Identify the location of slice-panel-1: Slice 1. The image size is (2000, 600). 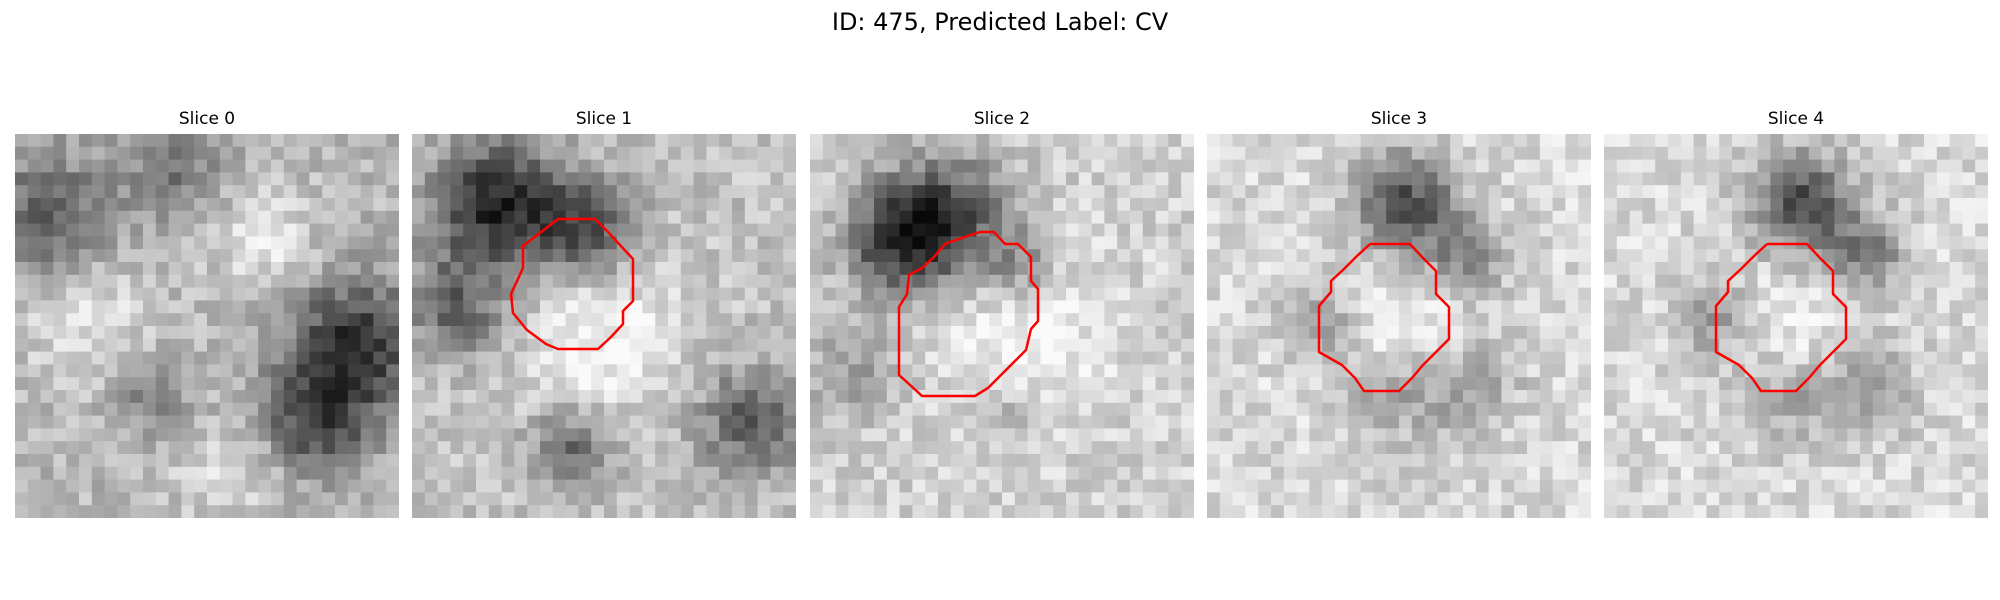
(604, 313).